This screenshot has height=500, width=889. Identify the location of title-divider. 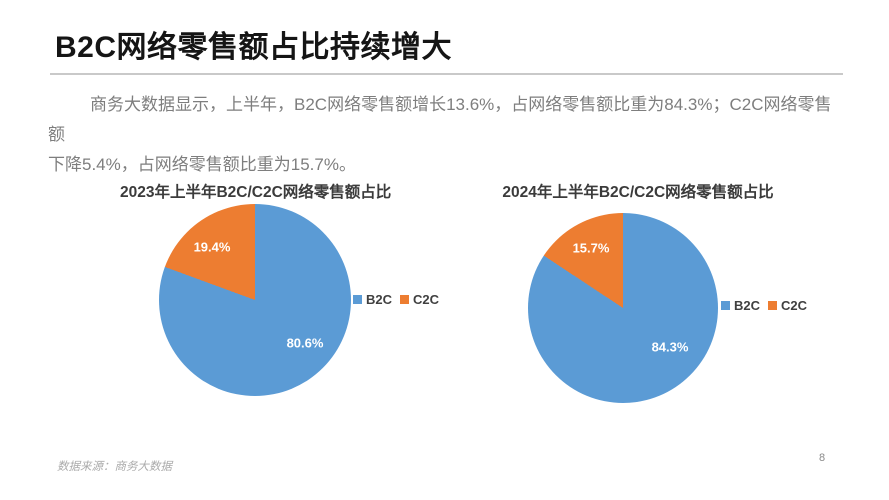
(446, 74).